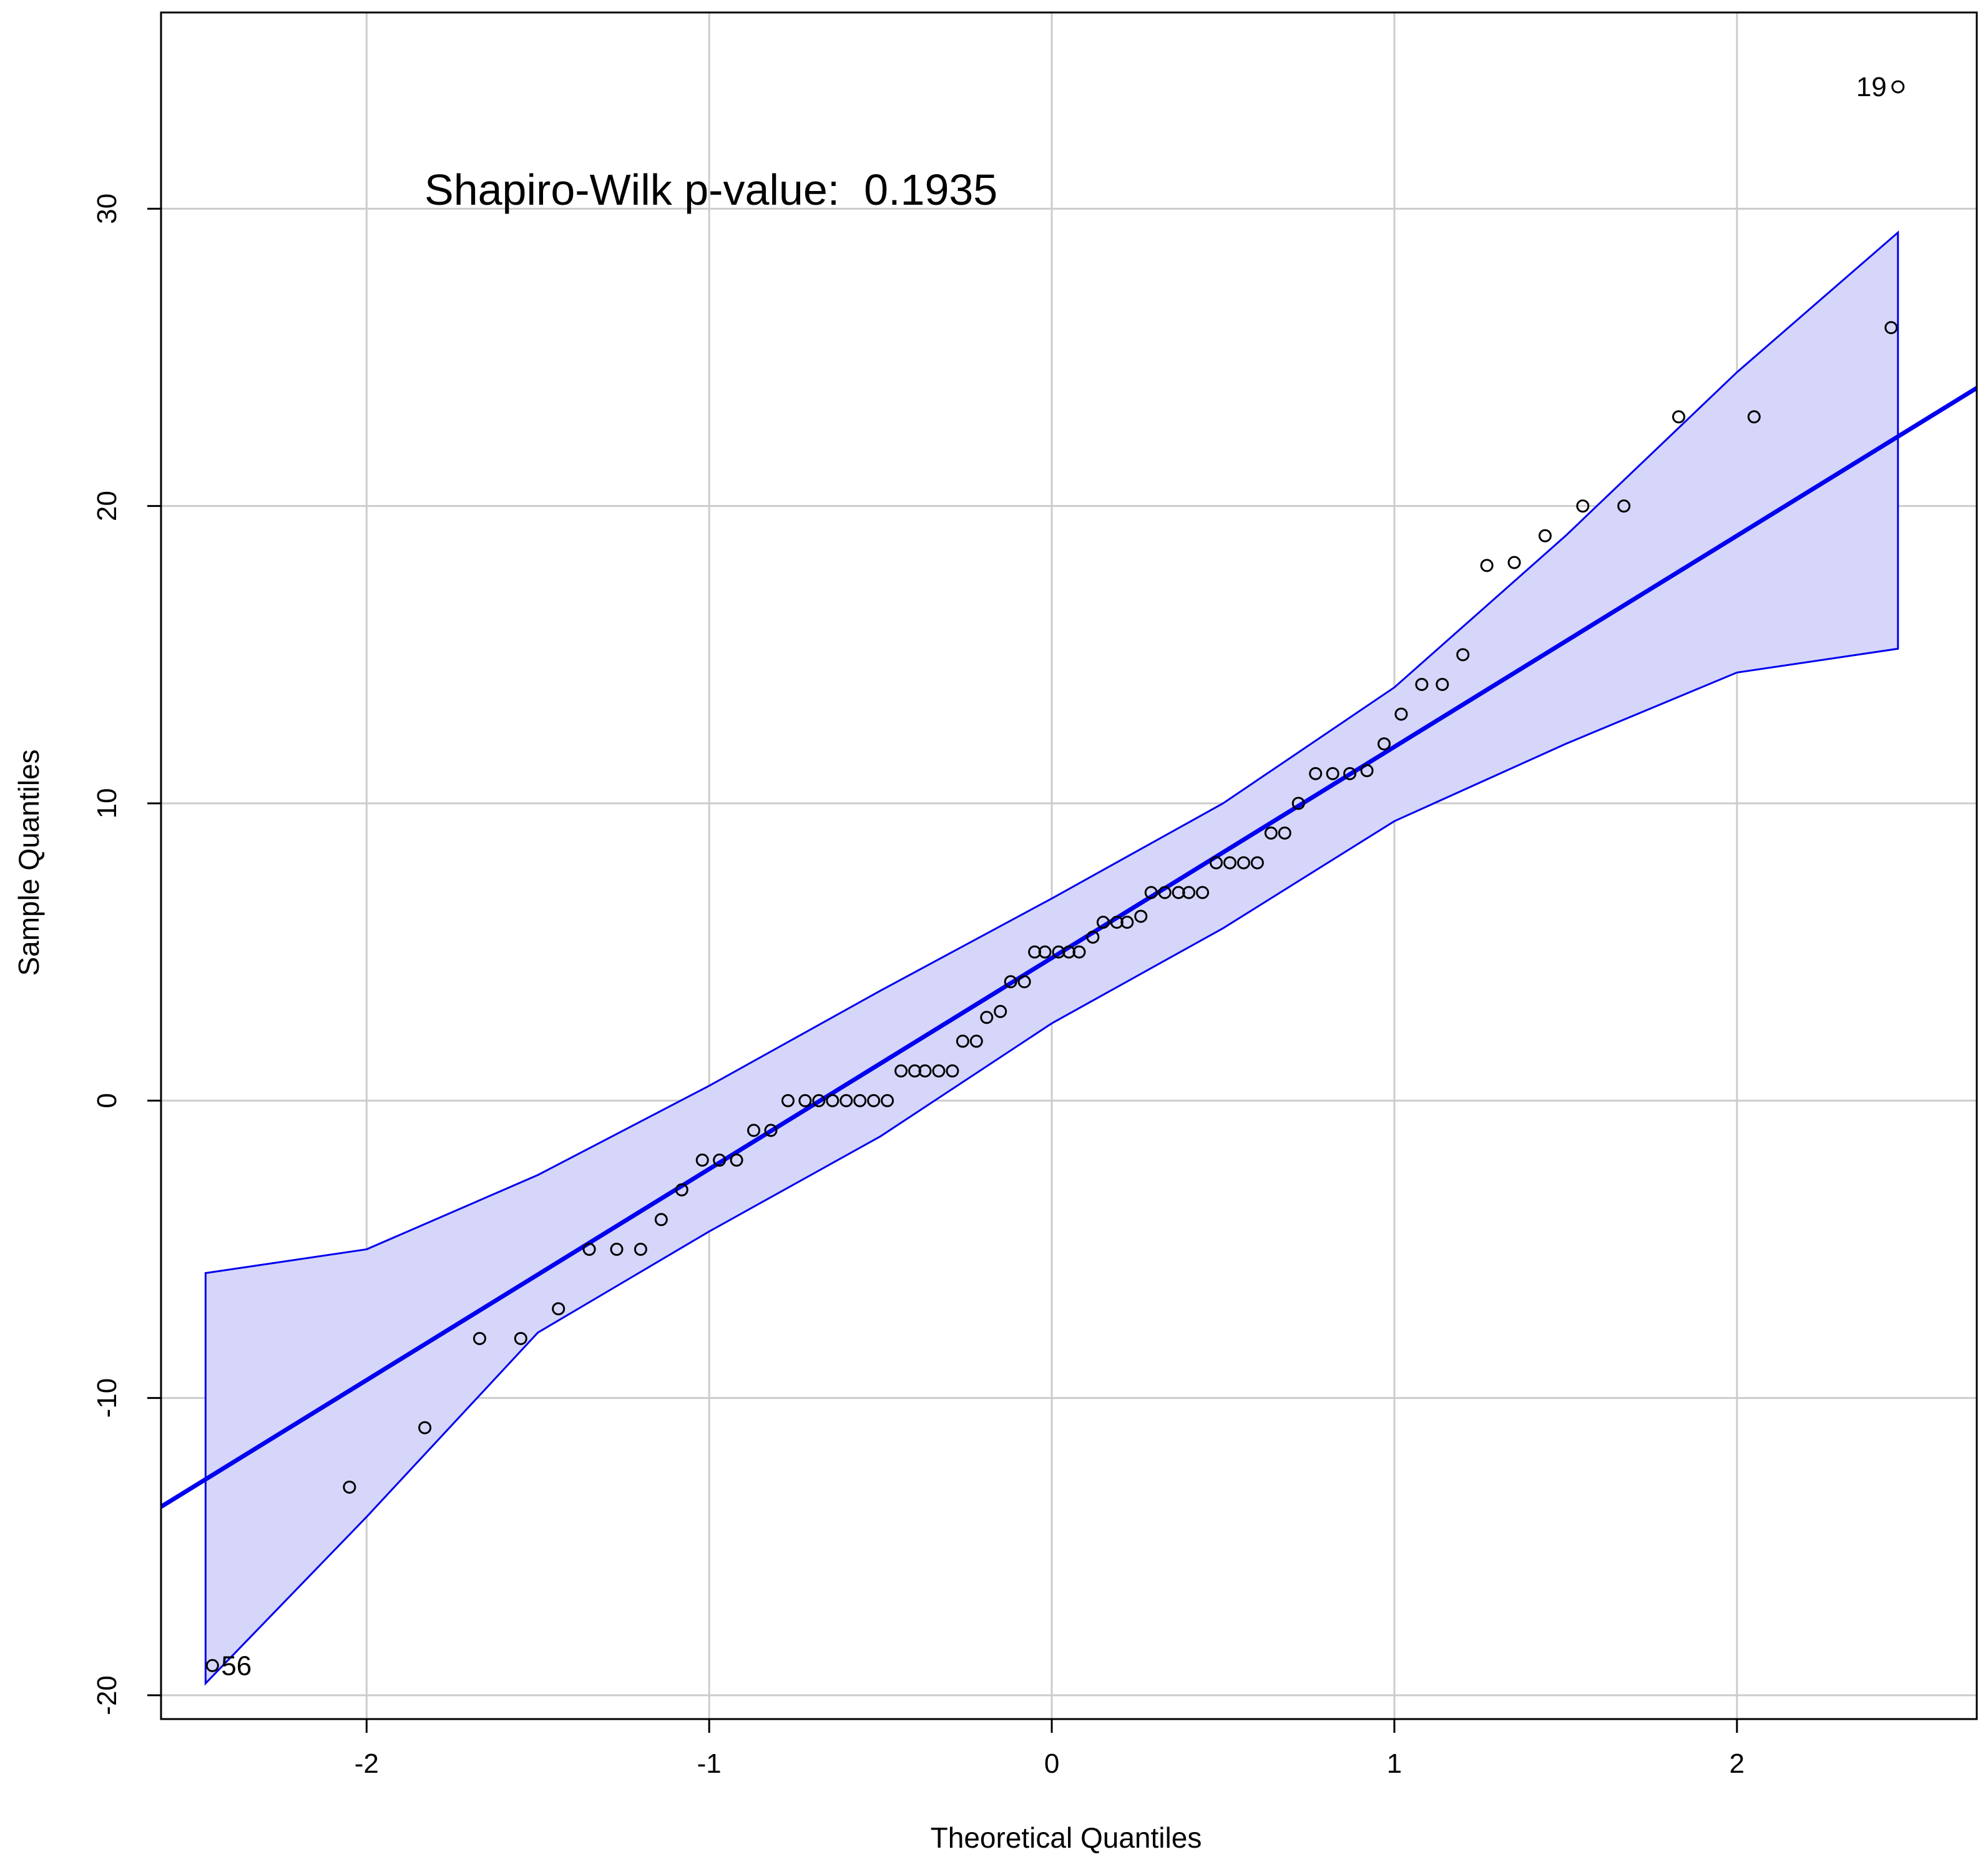  I want to click on x-axis: -2 -1 0 1 2, so click(1050, 1749).